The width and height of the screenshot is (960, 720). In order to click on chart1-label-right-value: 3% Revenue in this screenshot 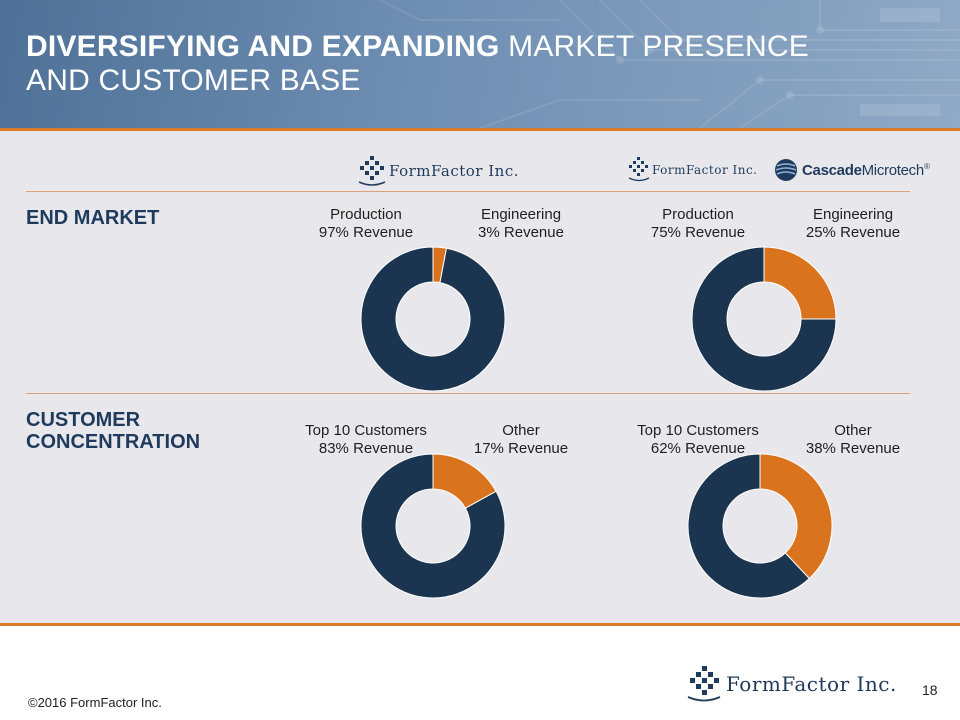, I will do `click(521, 232)`.